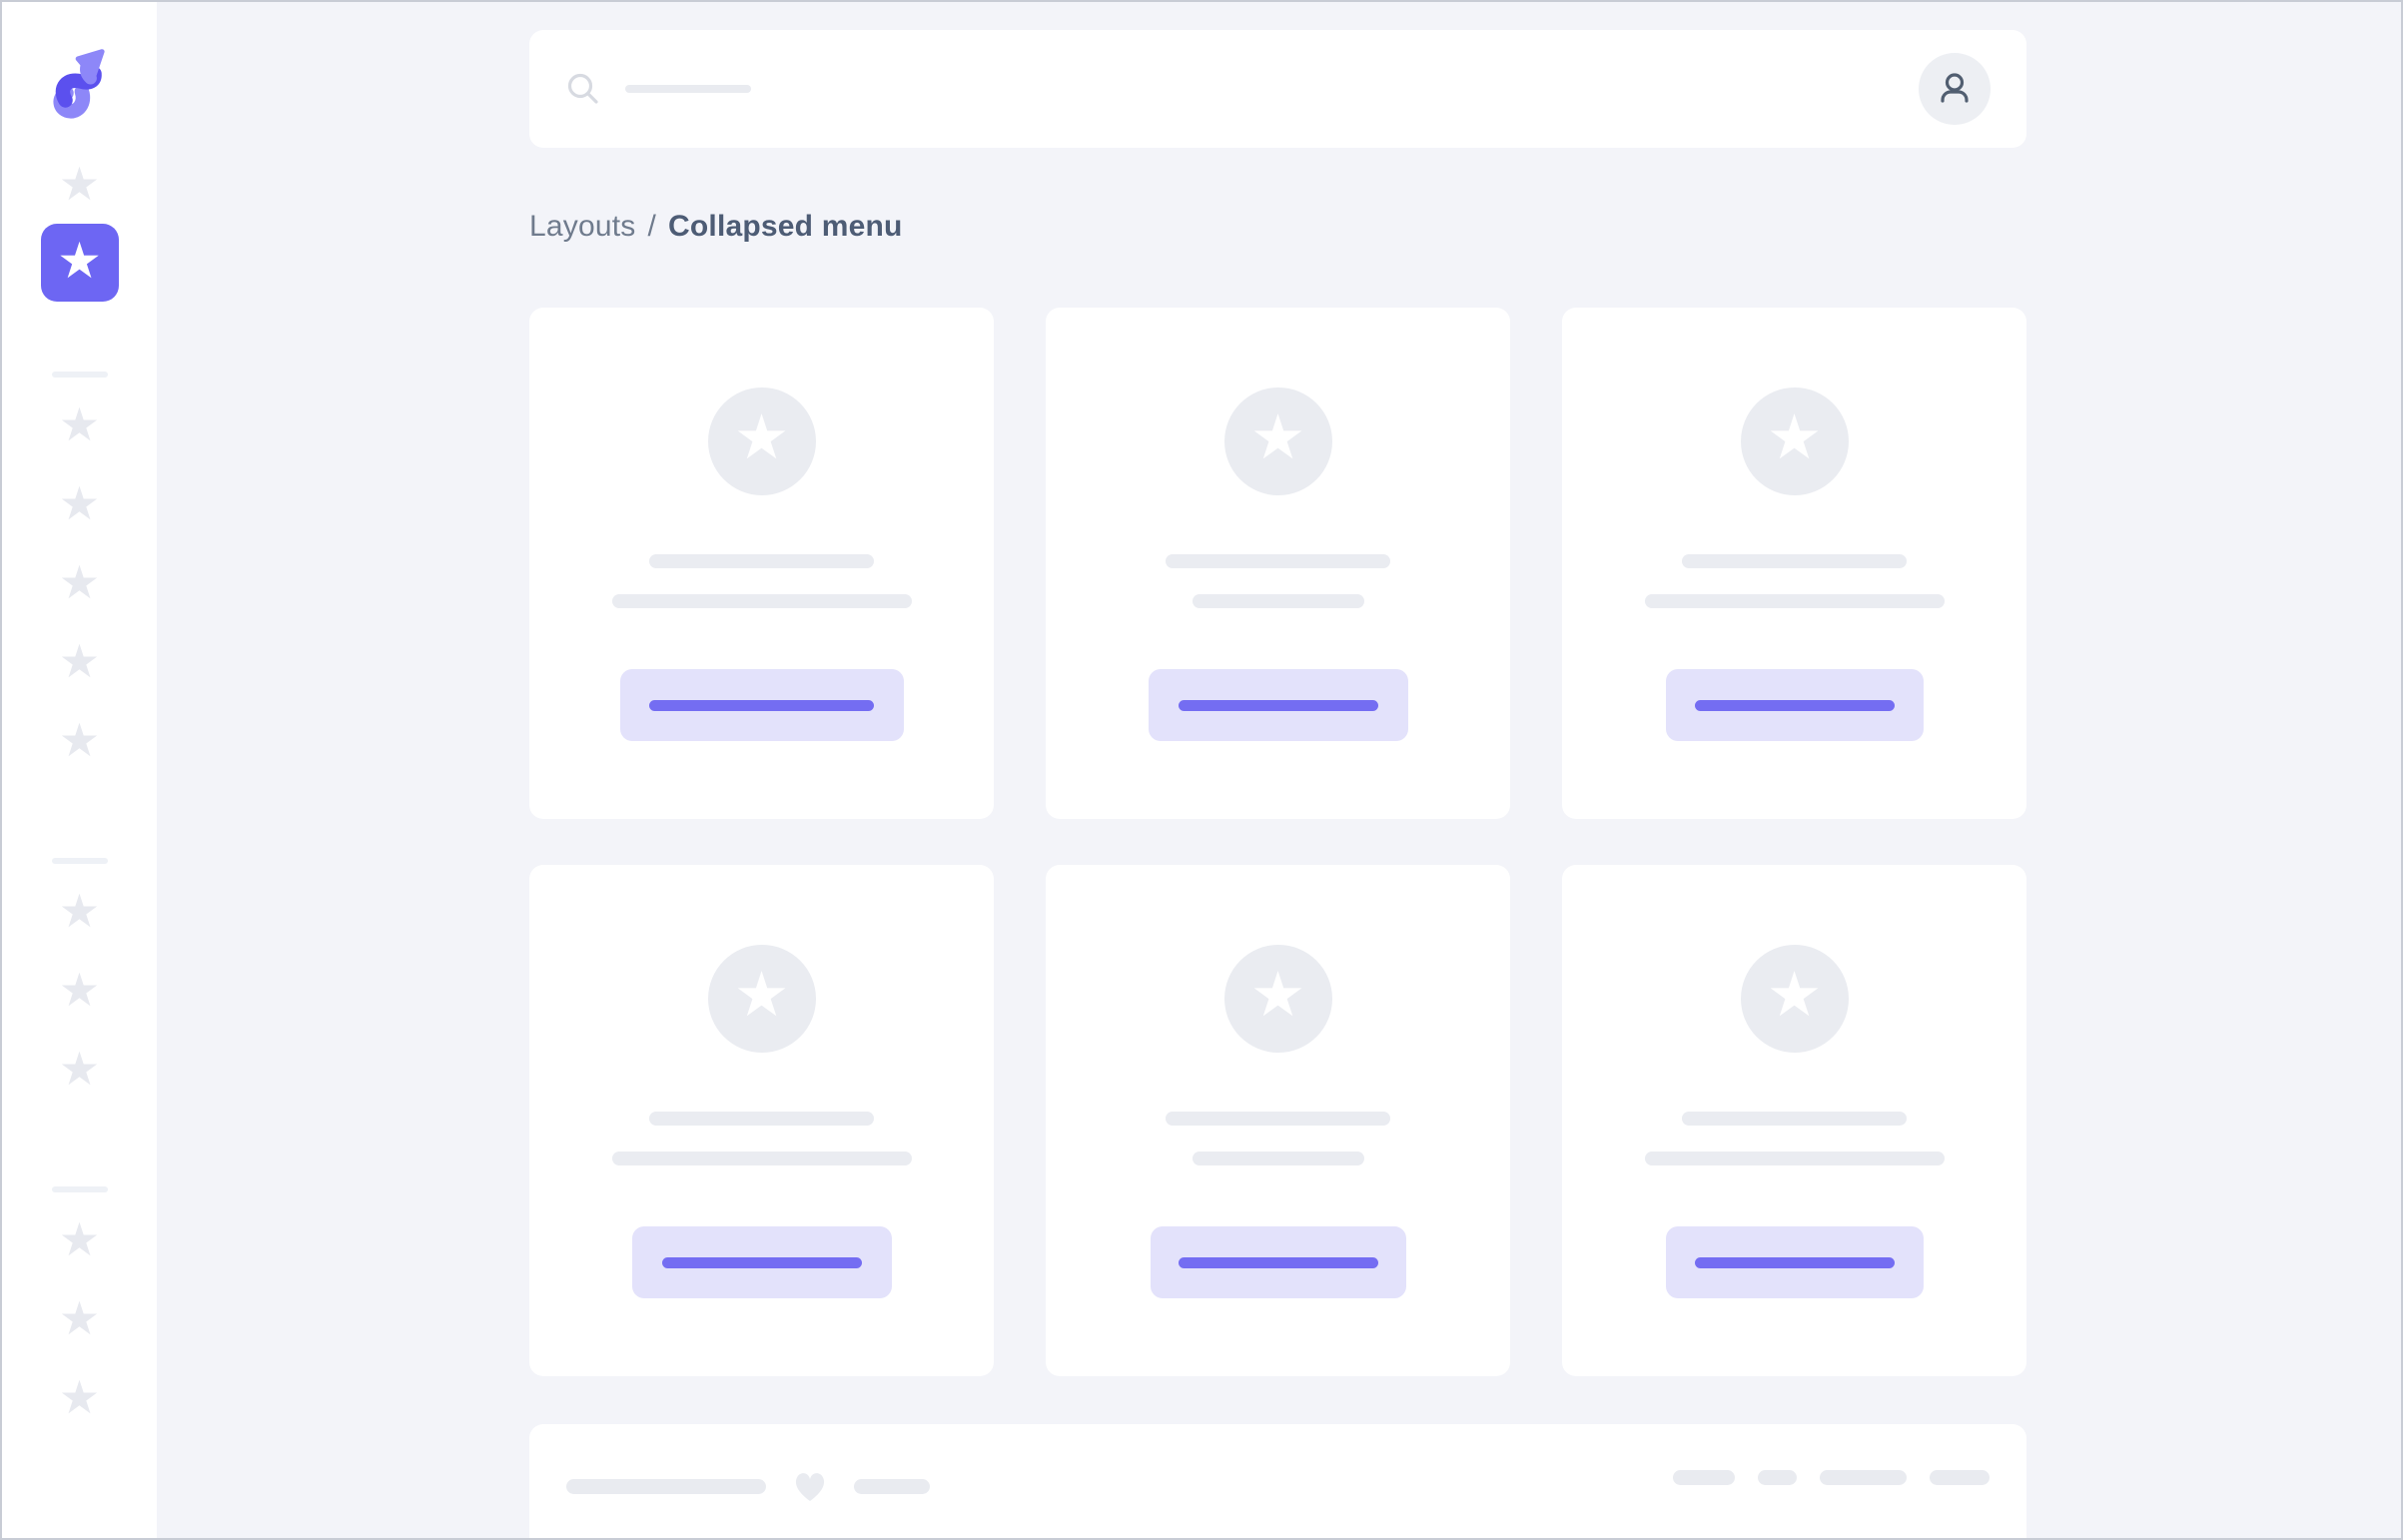 The width and height of the screenshot is (2403, 1540). I want to click on breadcrumb: Layouts / Collapsed menu, so click(1277, 227).